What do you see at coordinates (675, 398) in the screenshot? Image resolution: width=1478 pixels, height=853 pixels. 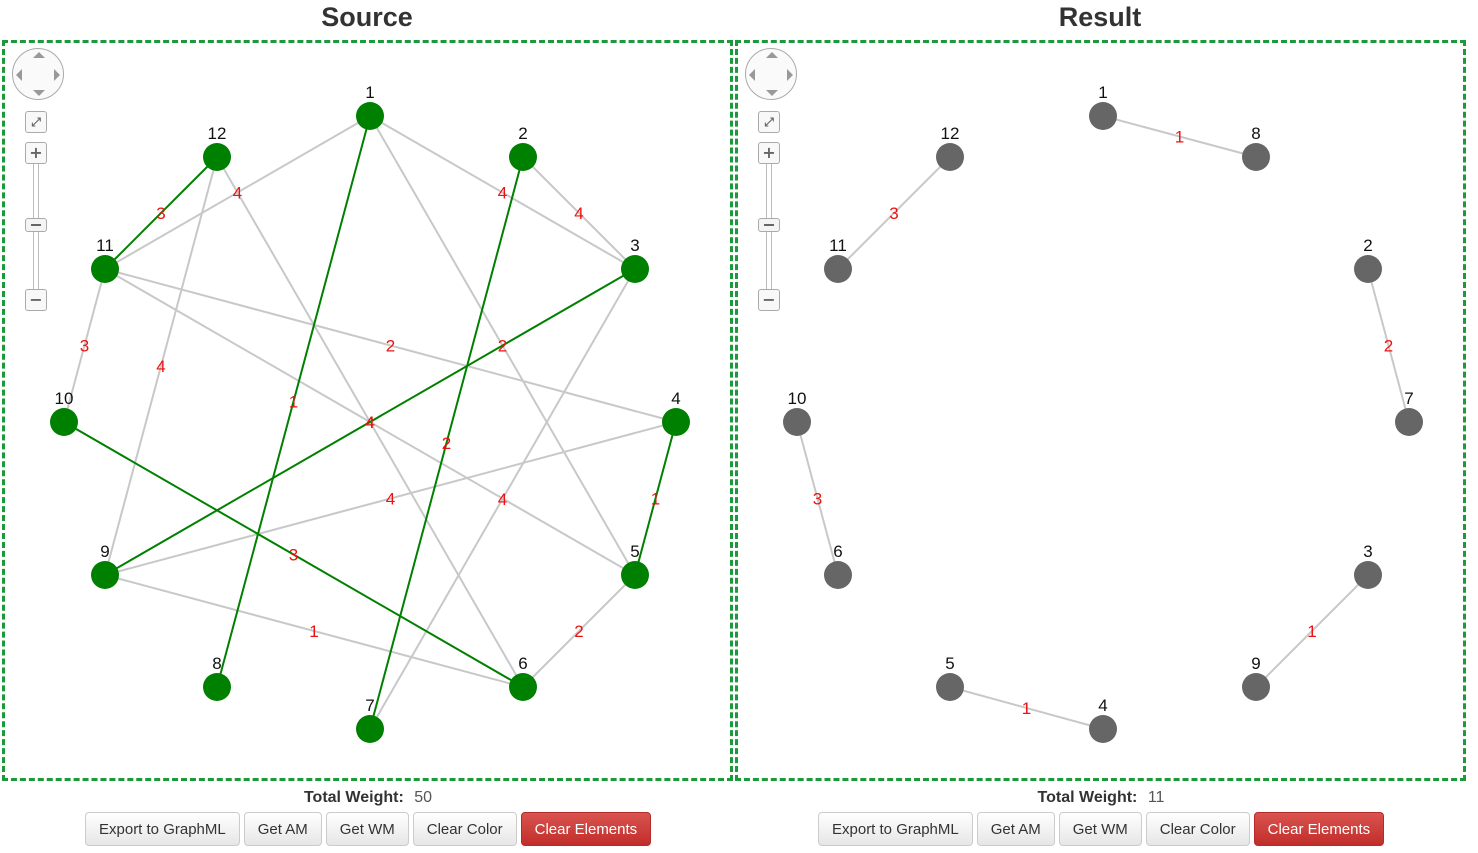 I see `node-label: 4` at bounding box center [675, 398].